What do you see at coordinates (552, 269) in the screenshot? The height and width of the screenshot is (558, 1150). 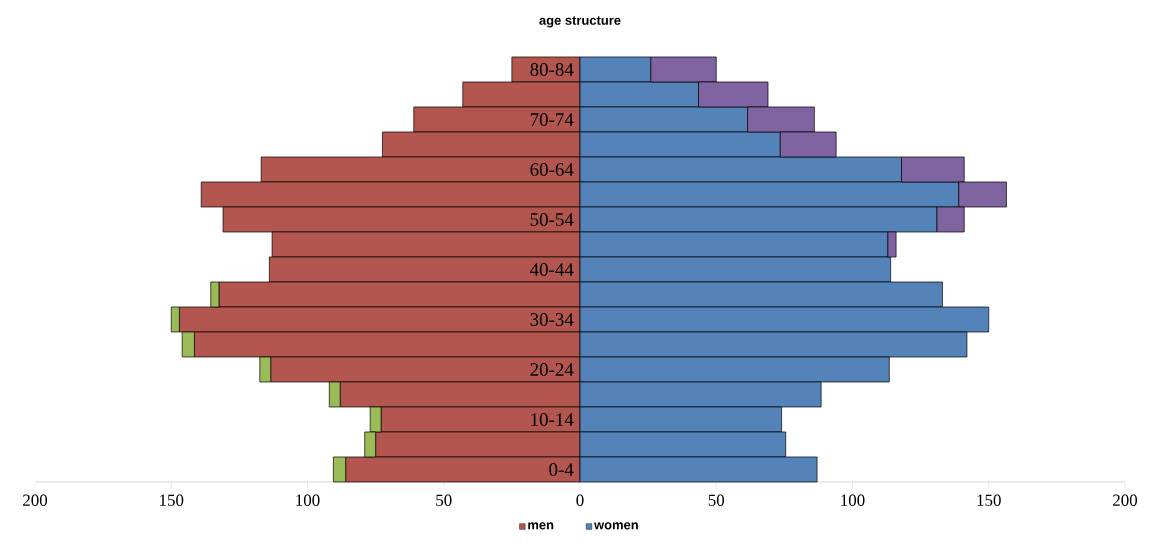 I see `y-tick-label: 40-44` at bounding box center [552, 269].